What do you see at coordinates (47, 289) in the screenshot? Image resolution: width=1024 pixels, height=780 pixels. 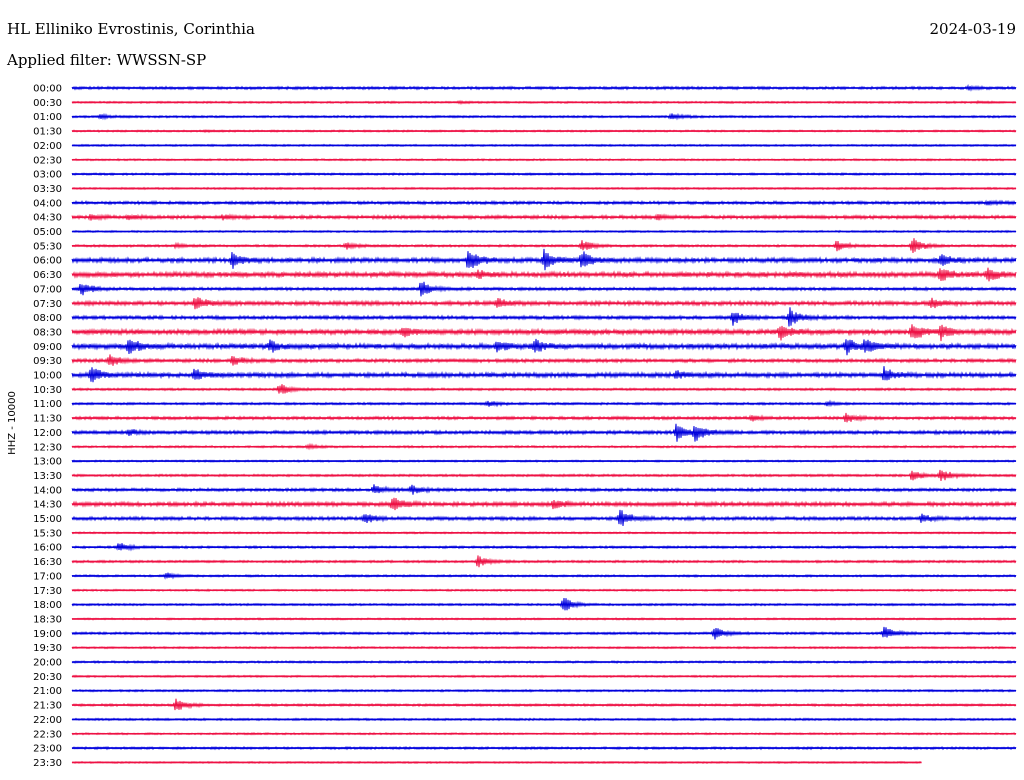 I see `row-time-label: 07:00` at bounding box center [47, 289].